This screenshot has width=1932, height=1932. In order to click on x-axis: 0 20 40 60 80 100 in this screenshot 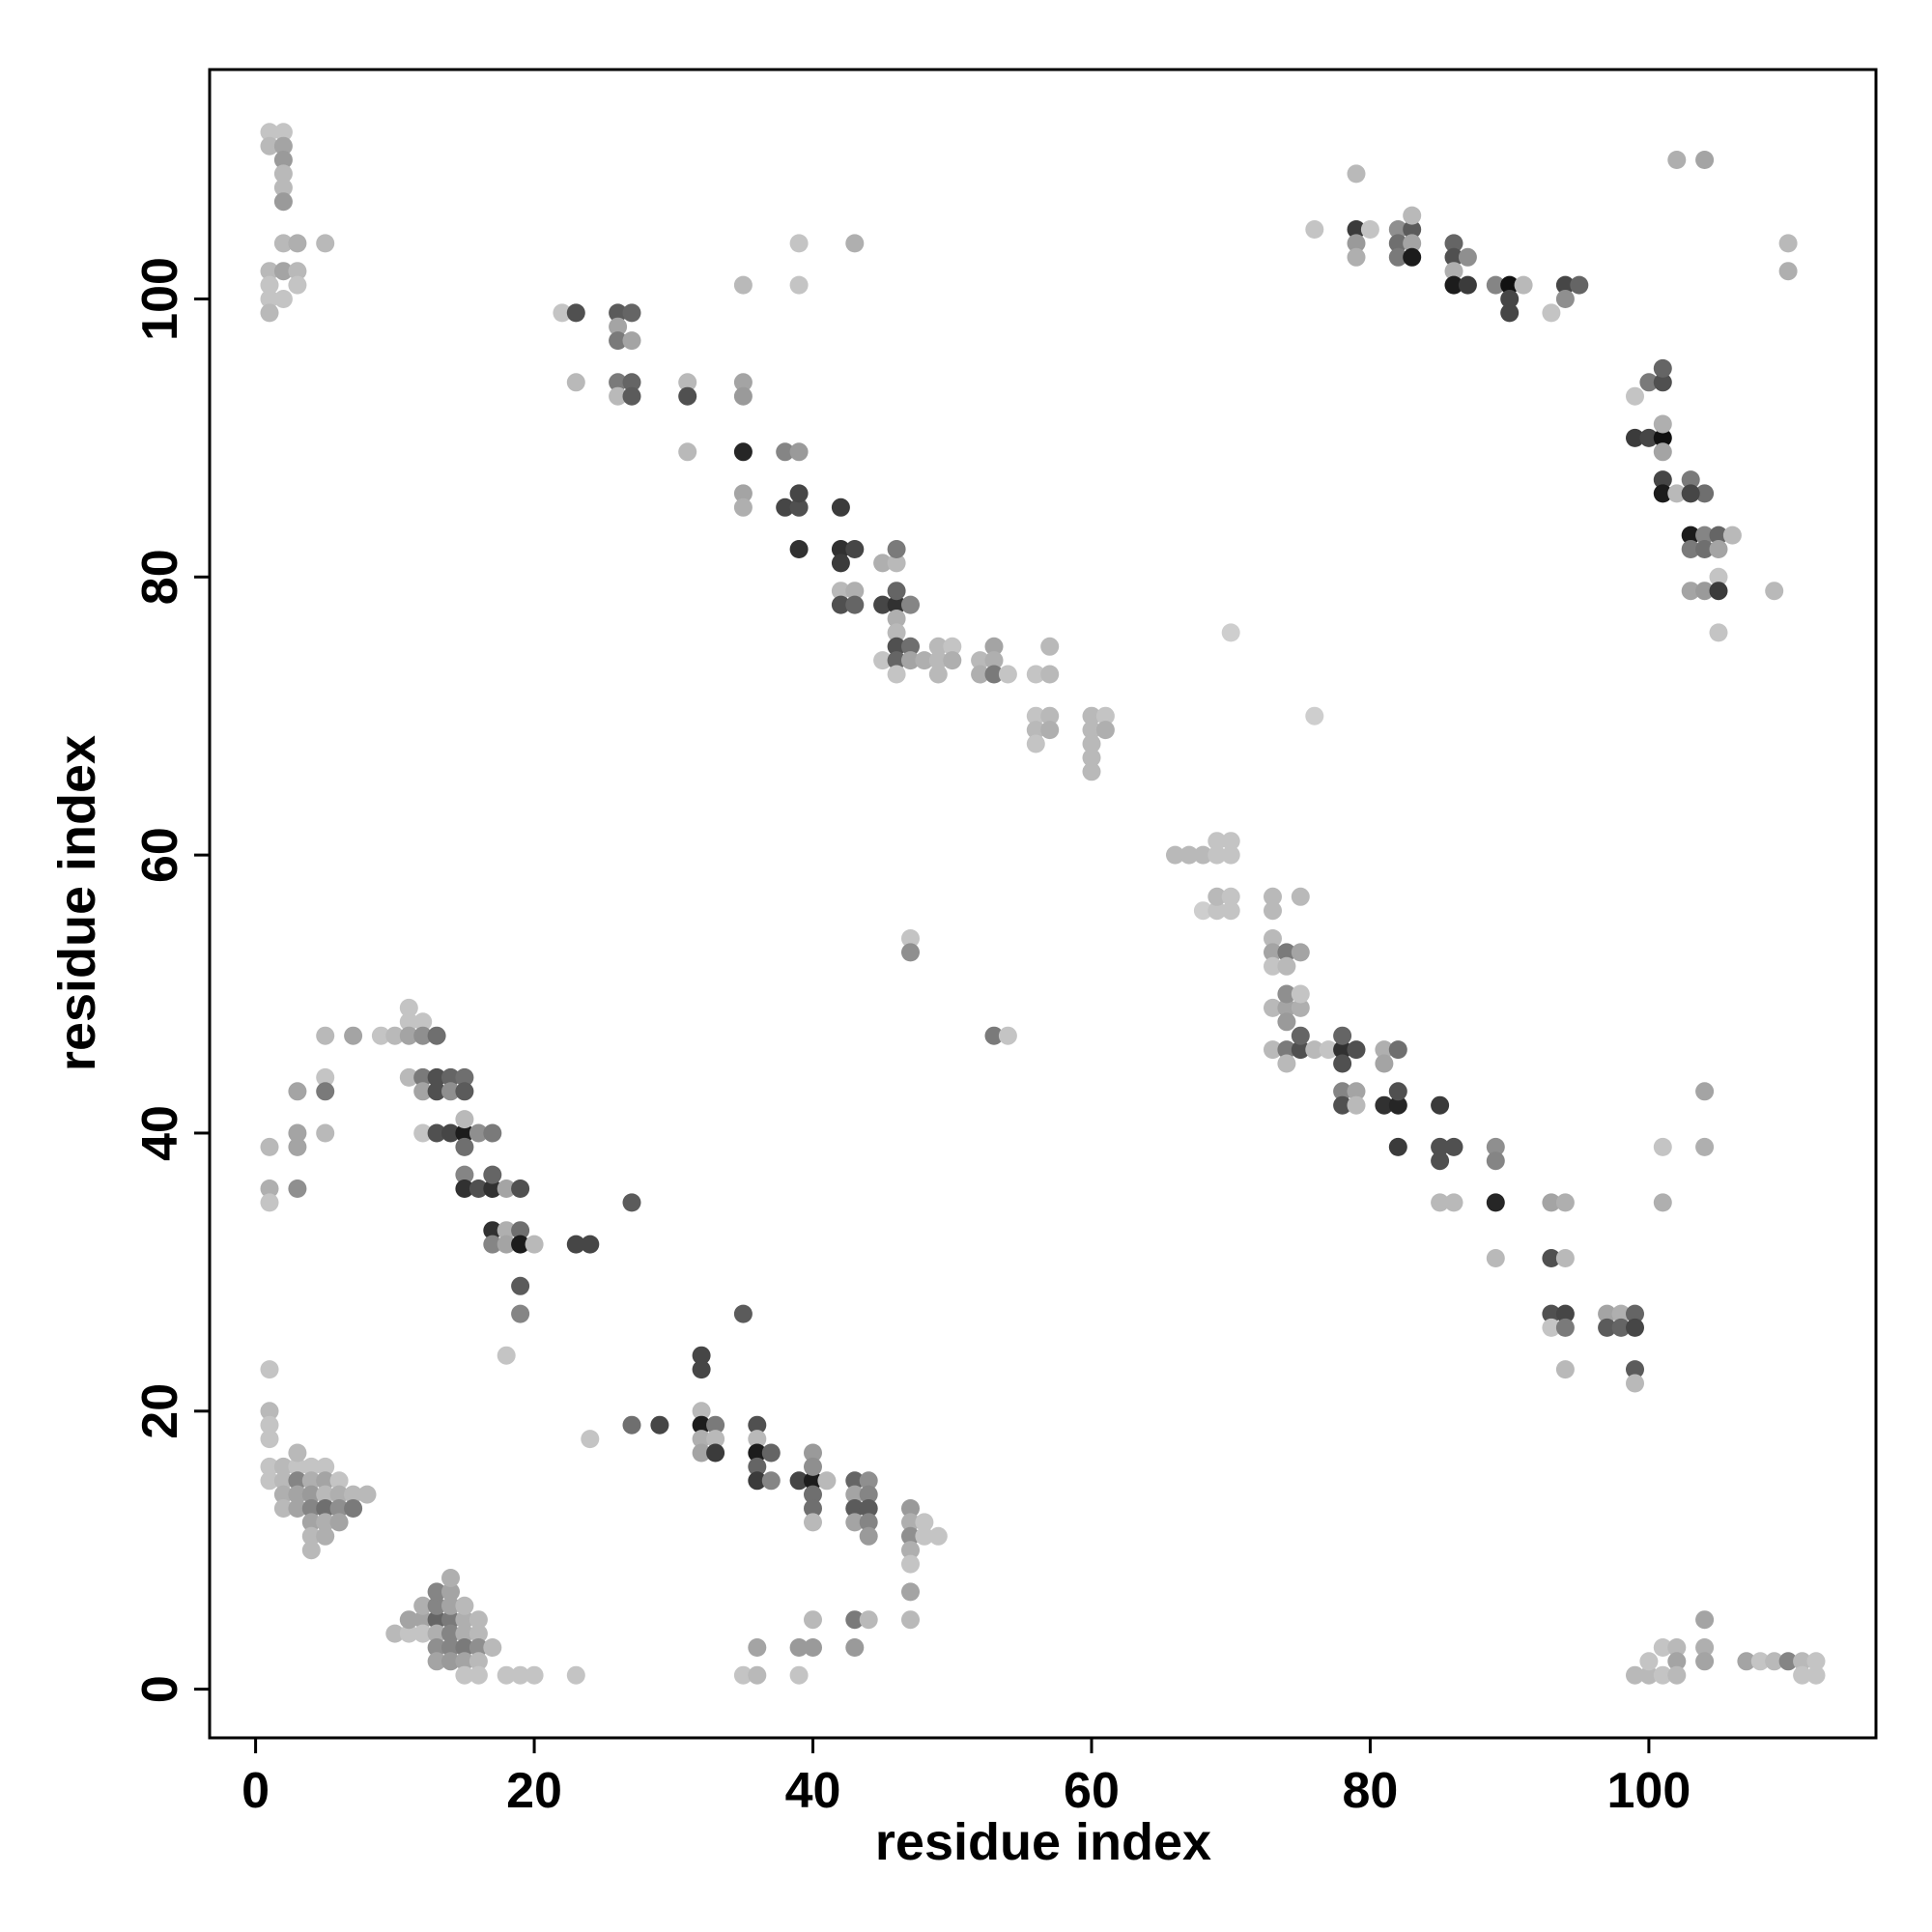, I will do `click(966, 1778)`.